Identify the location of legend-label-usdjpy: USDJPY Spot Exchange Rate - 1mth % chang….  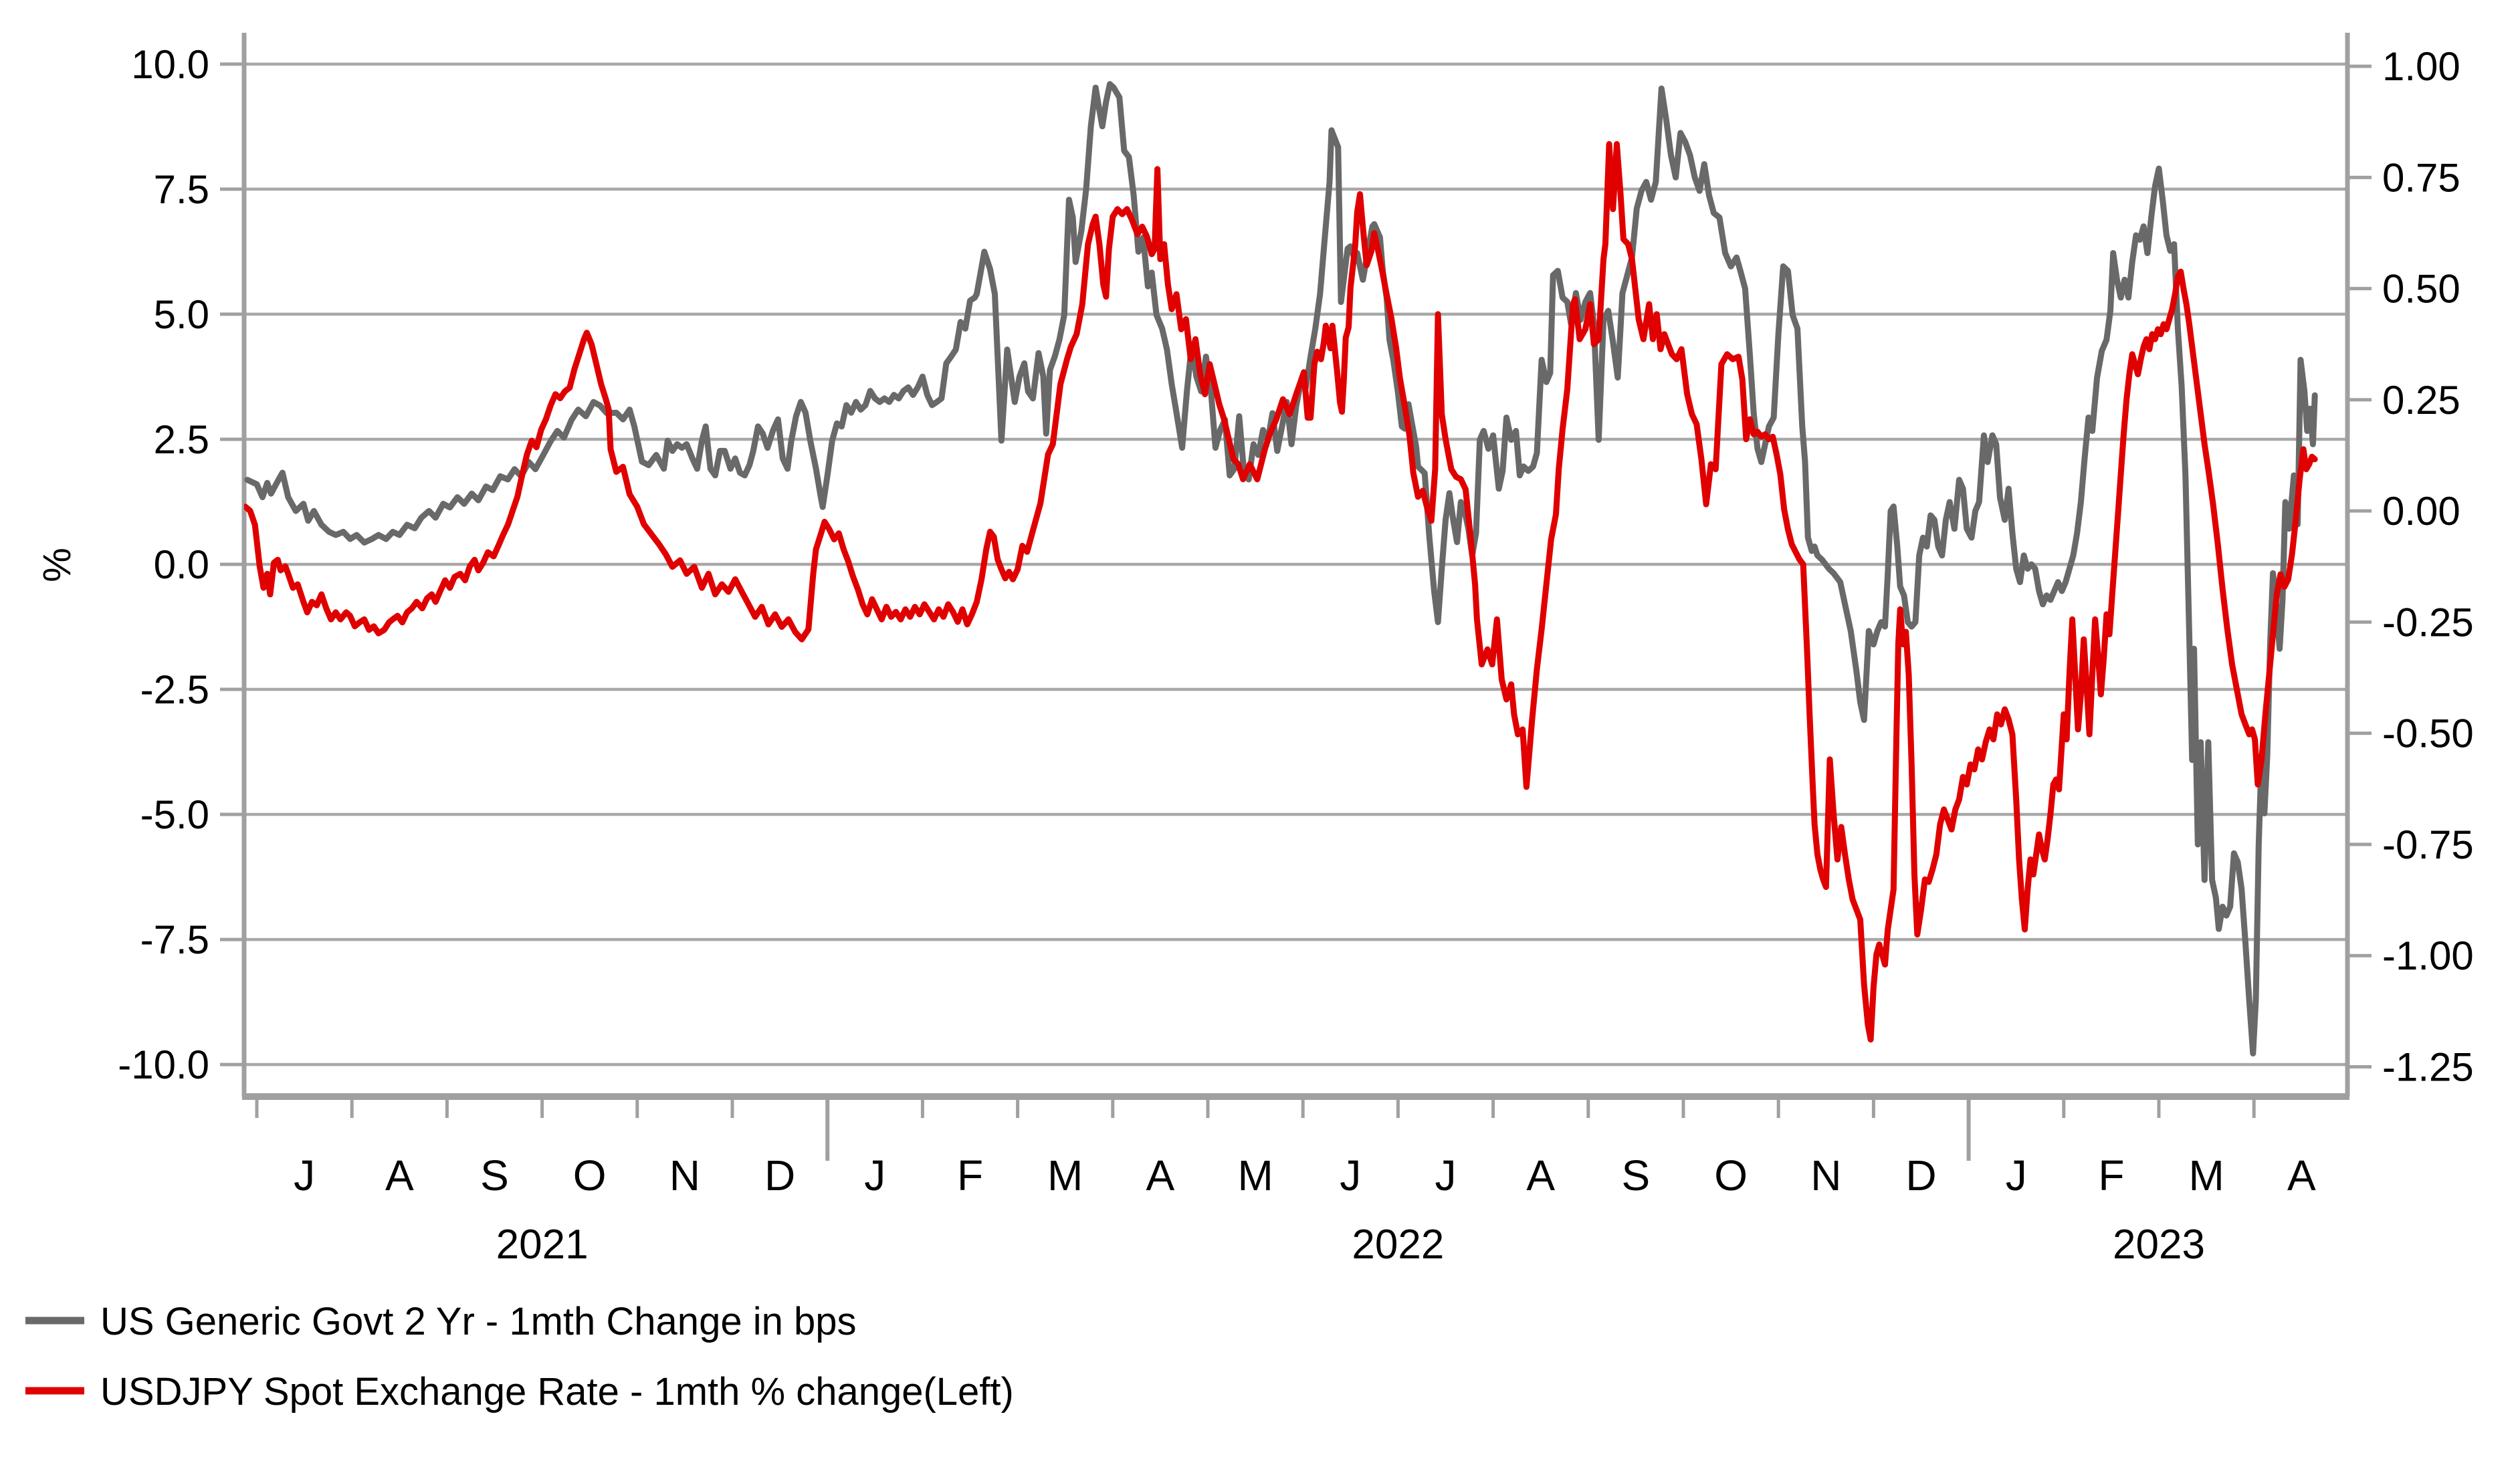
(557, 1391).